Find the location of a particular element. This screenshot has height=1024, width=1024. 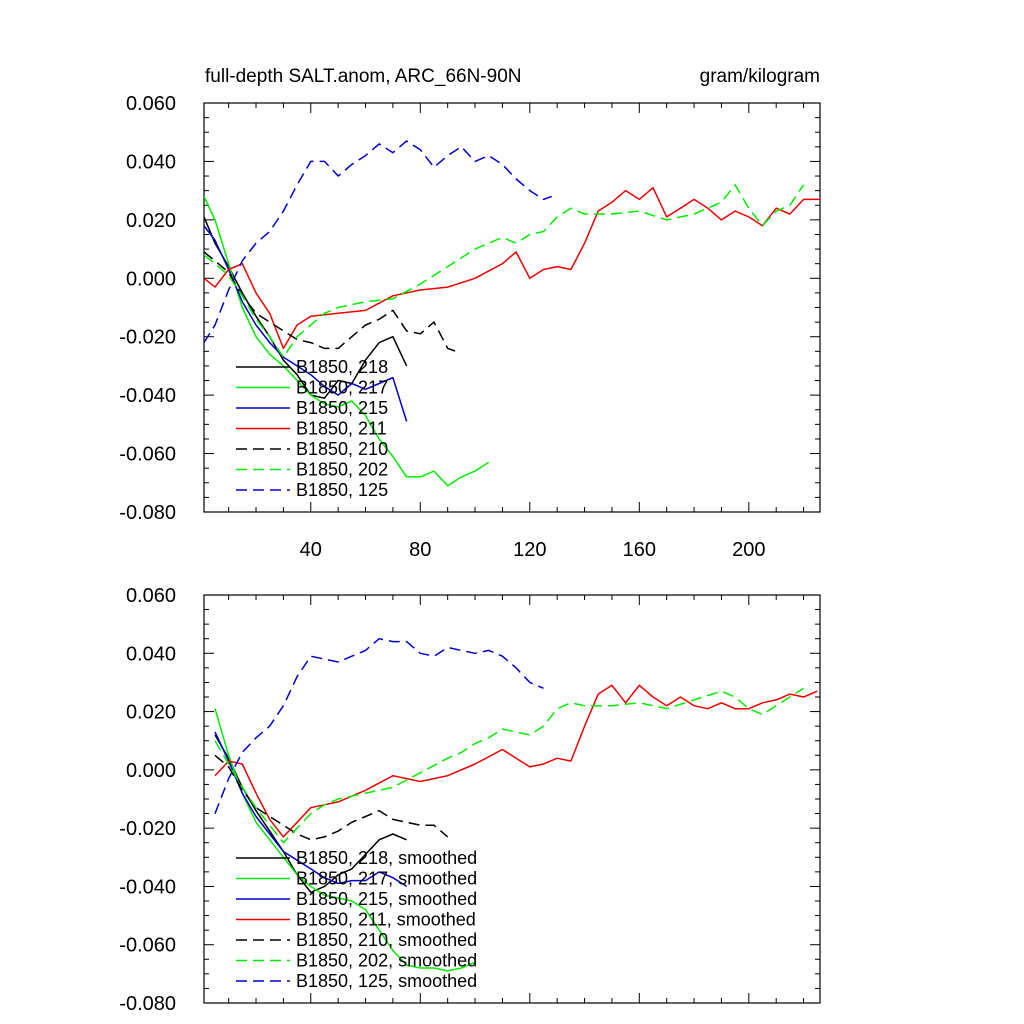

legend-label: B1850, 202 is located at coordinates (342, 470).